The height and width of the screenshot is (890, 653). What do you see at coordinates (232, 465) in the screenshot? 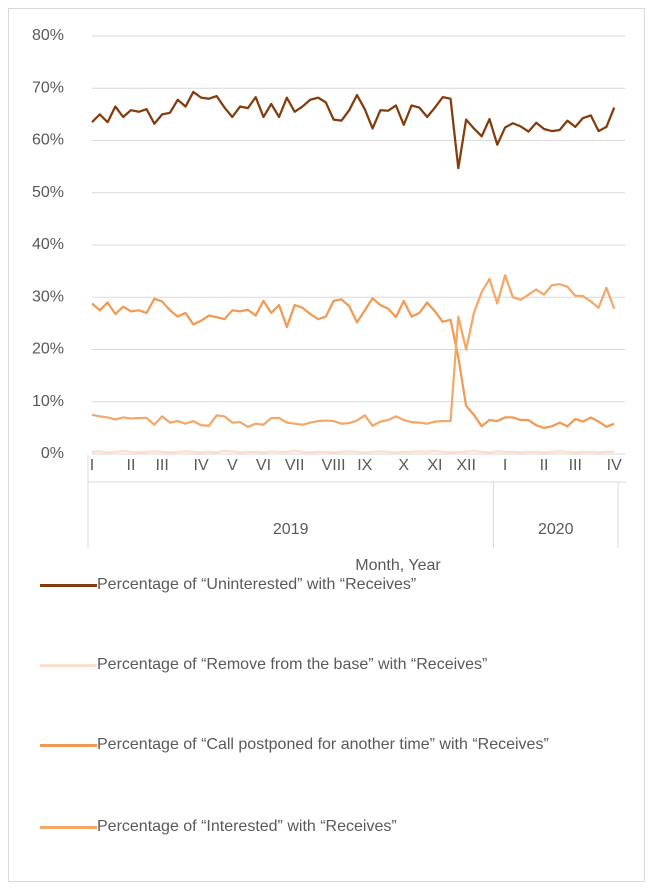
I see `x-tick-label: V` at bounding box center [232, 465].